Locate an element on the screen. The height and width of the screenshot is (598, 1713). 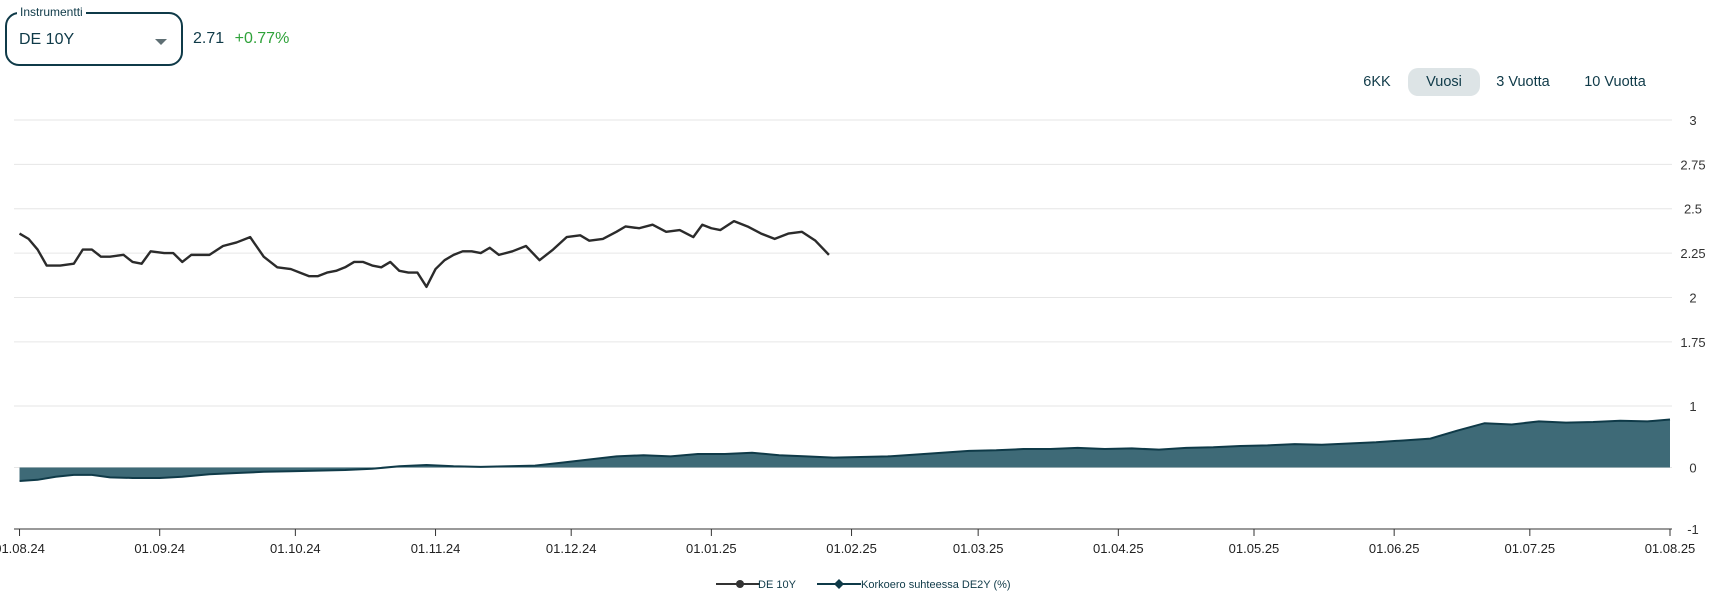
x-tick-label: 01.08.25 is located at coordinates (1670, 548).